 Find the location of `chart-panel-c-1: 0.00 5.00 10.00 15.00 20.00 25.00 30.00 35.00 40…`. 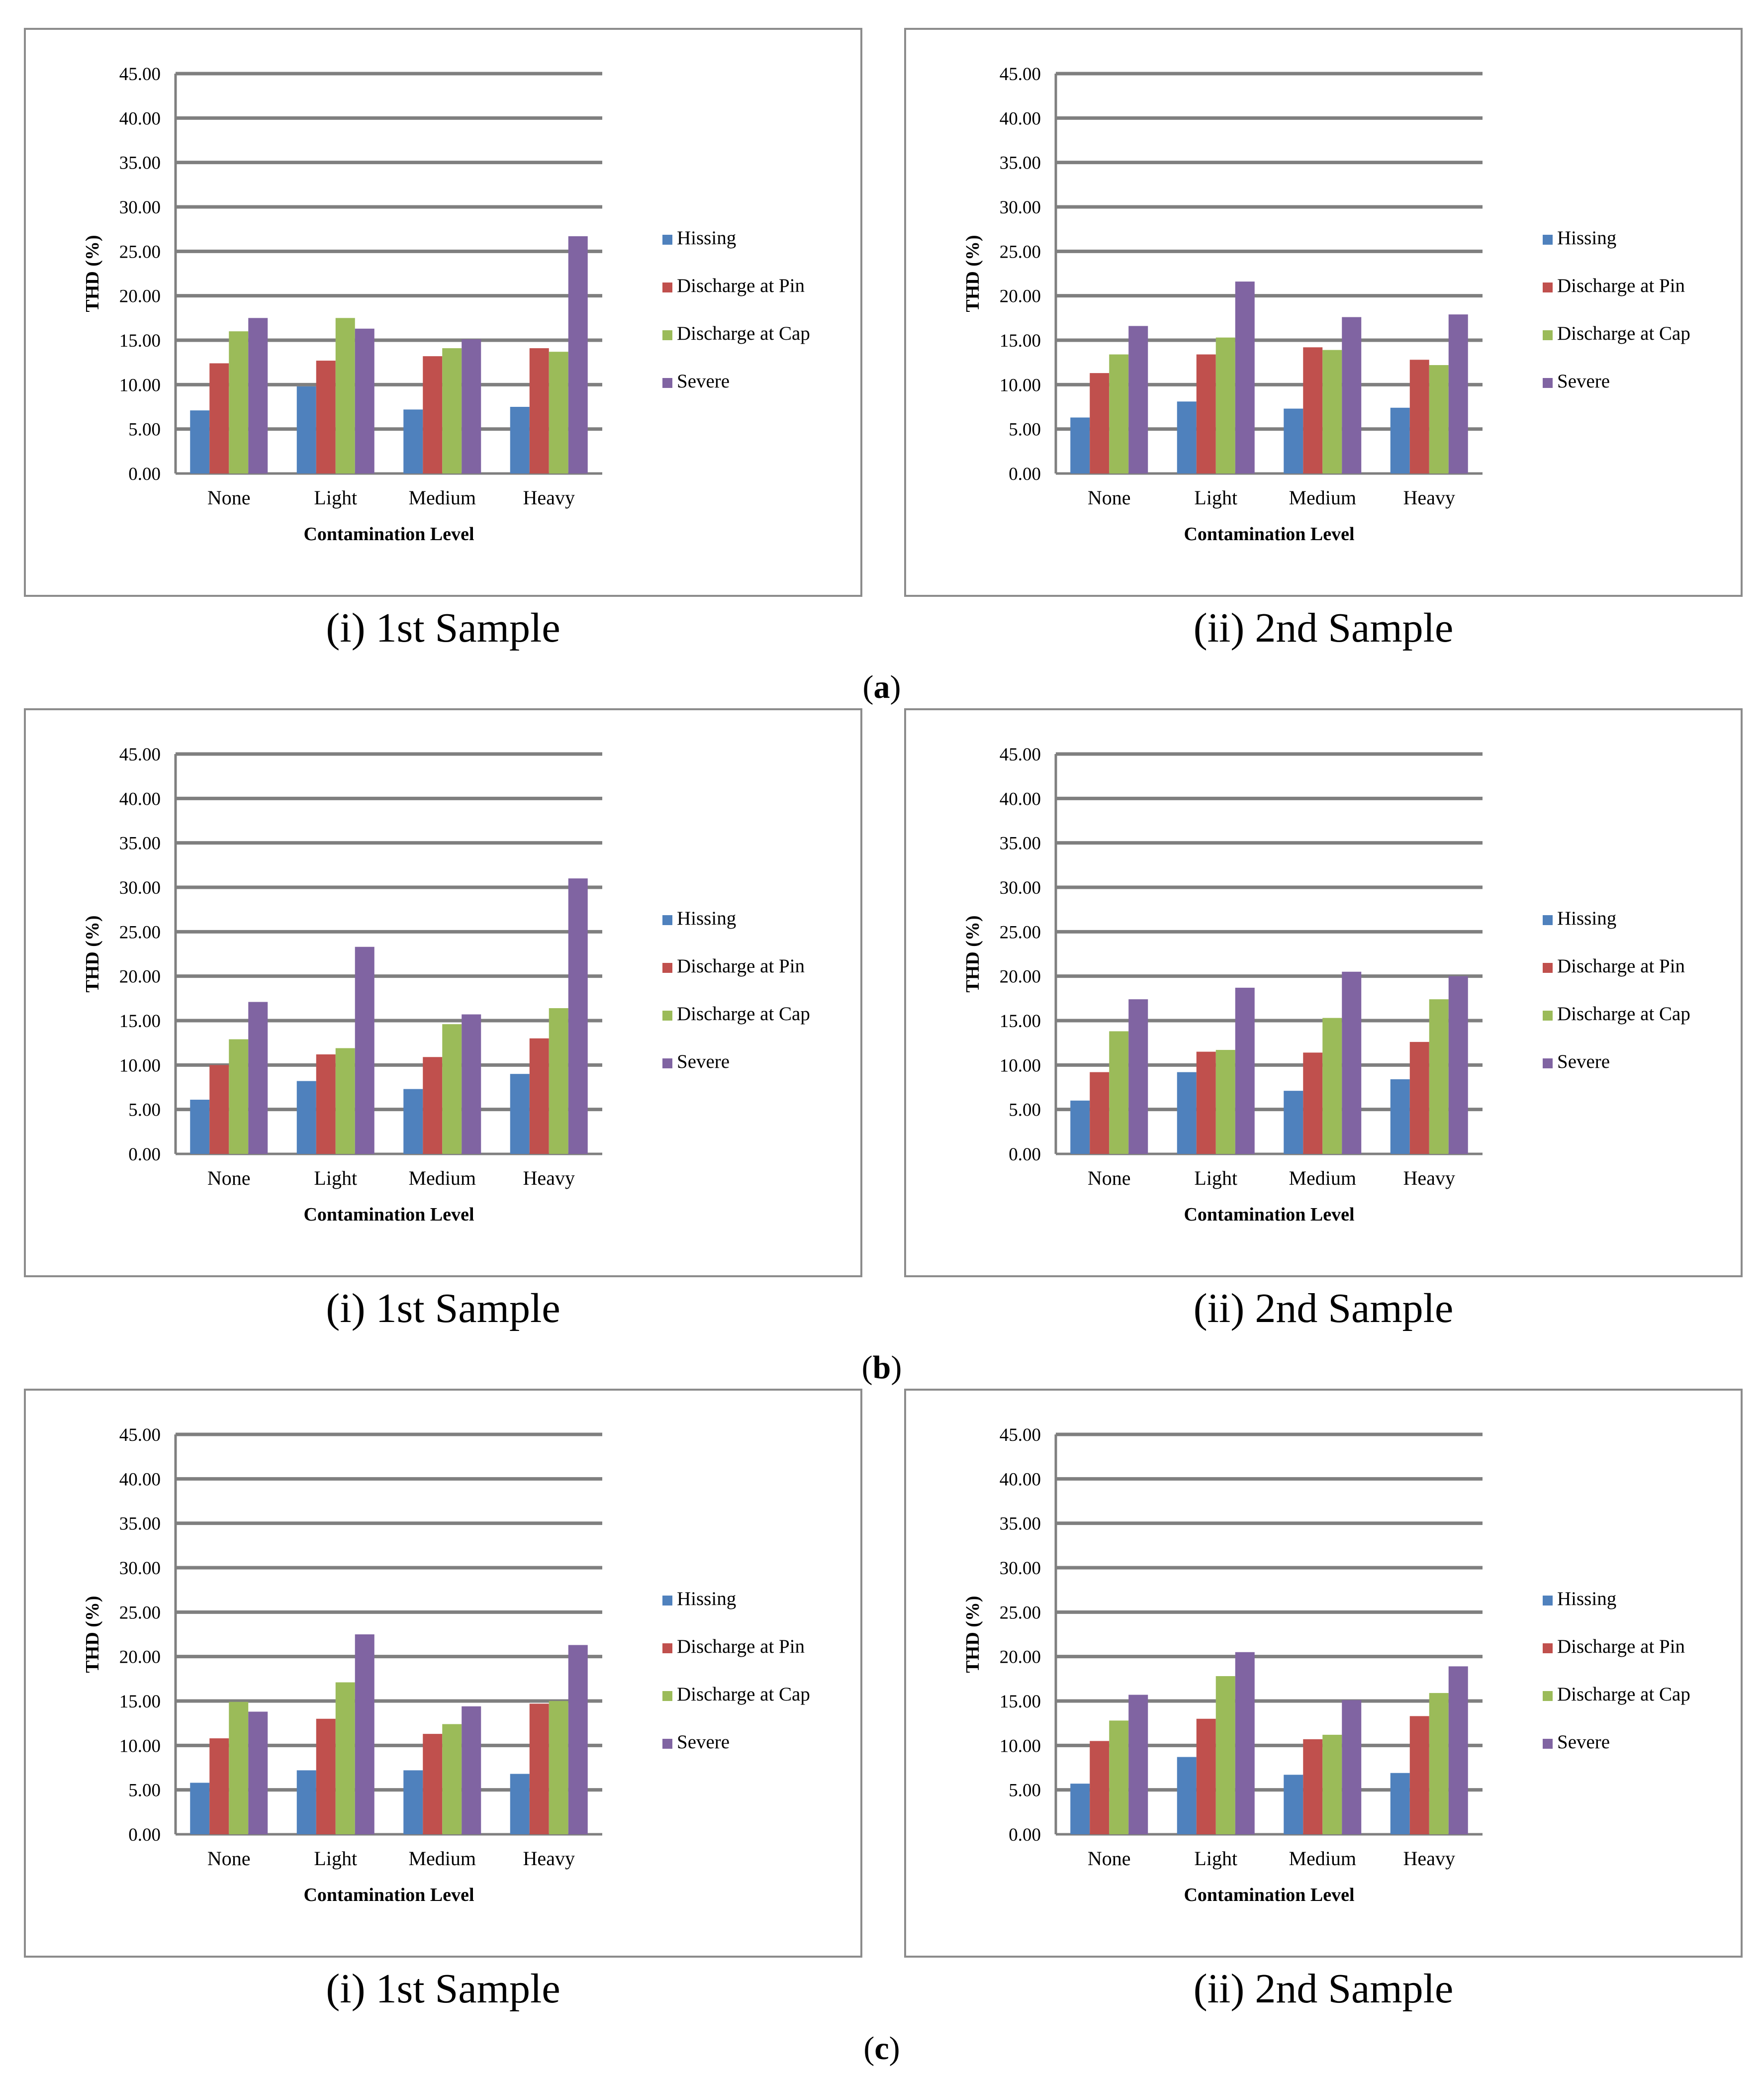

chart-panel-c-1: 0.00 5.00 10.00 15.00 20.00 25.00 30.00 35.00 40… is located at coordinates (443, 1700).